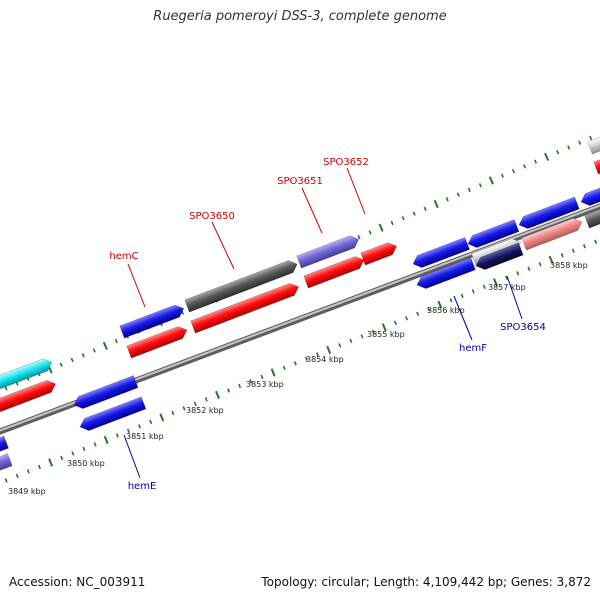 The height and width of the screenshot is (600, 600). What do you see at coordinates (238, 209) in the screenshot?
I see `forward-gene-labels: hemC SPO3650 SPO3651 SPO3652` at bounding box center [238, 209].